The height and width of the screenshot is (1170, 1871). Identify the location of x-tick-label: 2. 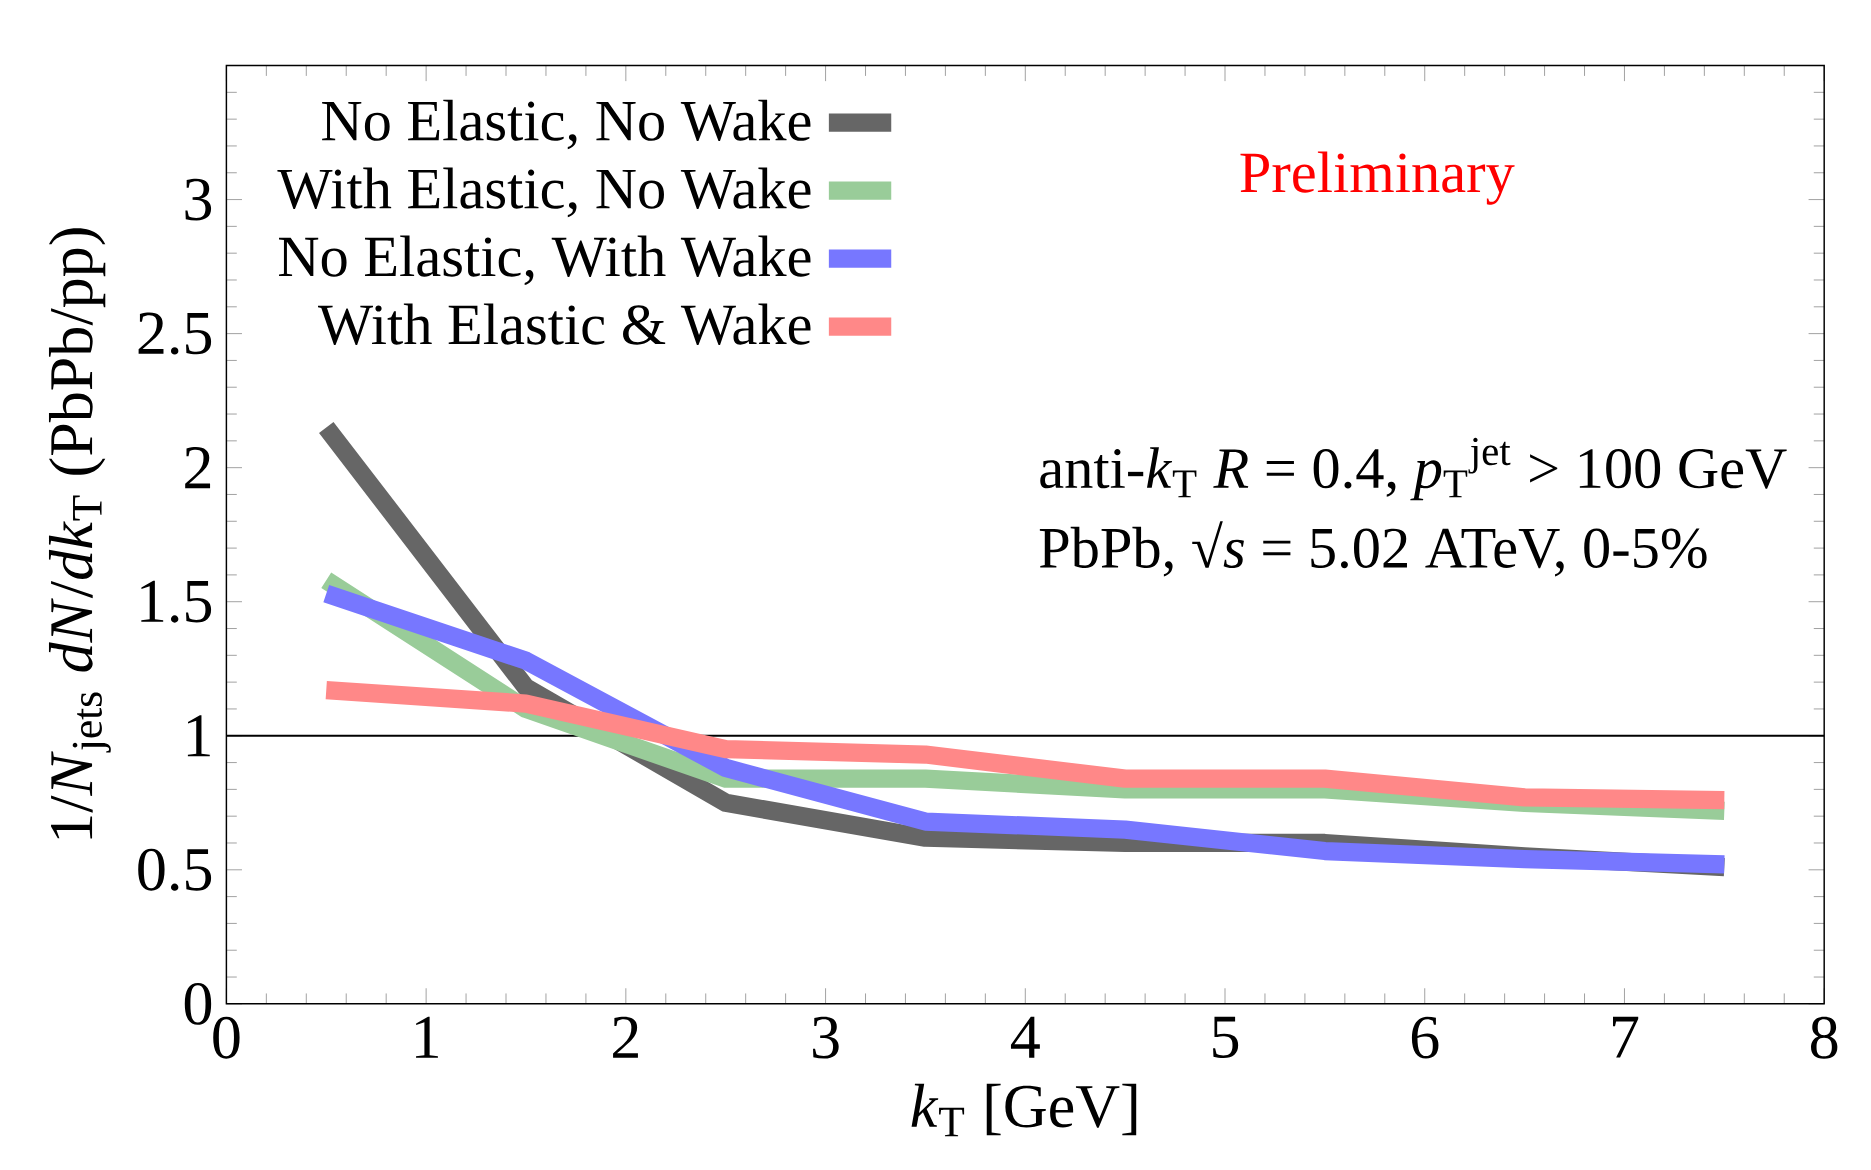
(625, 1037).